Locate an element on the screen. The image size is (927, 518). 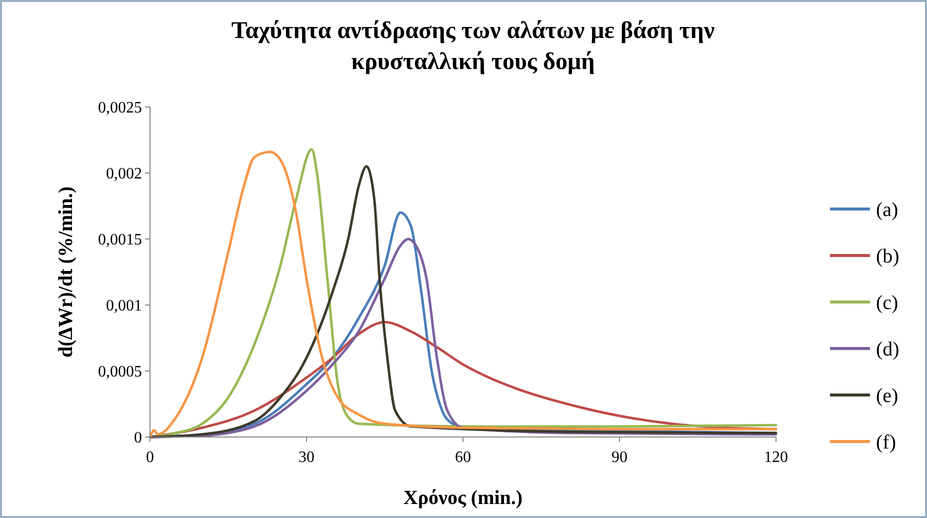
x-tick-label: 90 is located at coordinates (620, 457).